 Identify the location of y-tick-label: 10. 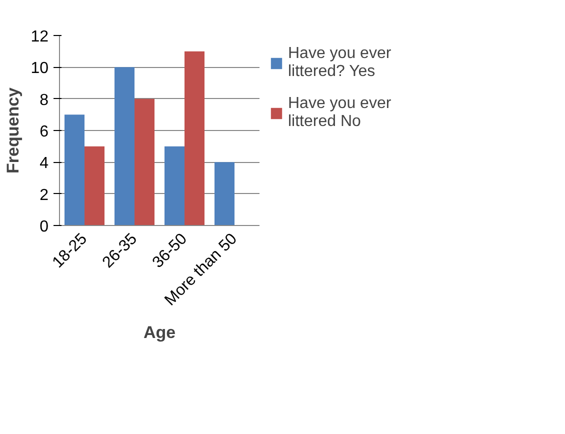
(39, 69).